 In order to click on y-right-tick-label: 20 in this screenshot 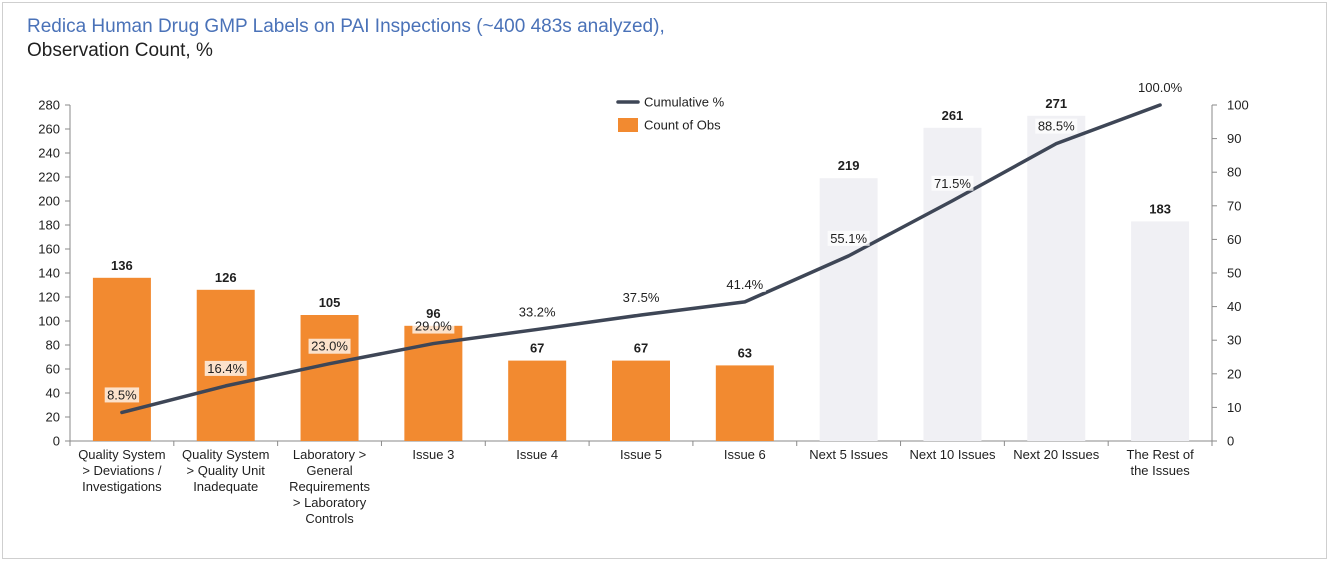, I will do `click(1234, 373)`.